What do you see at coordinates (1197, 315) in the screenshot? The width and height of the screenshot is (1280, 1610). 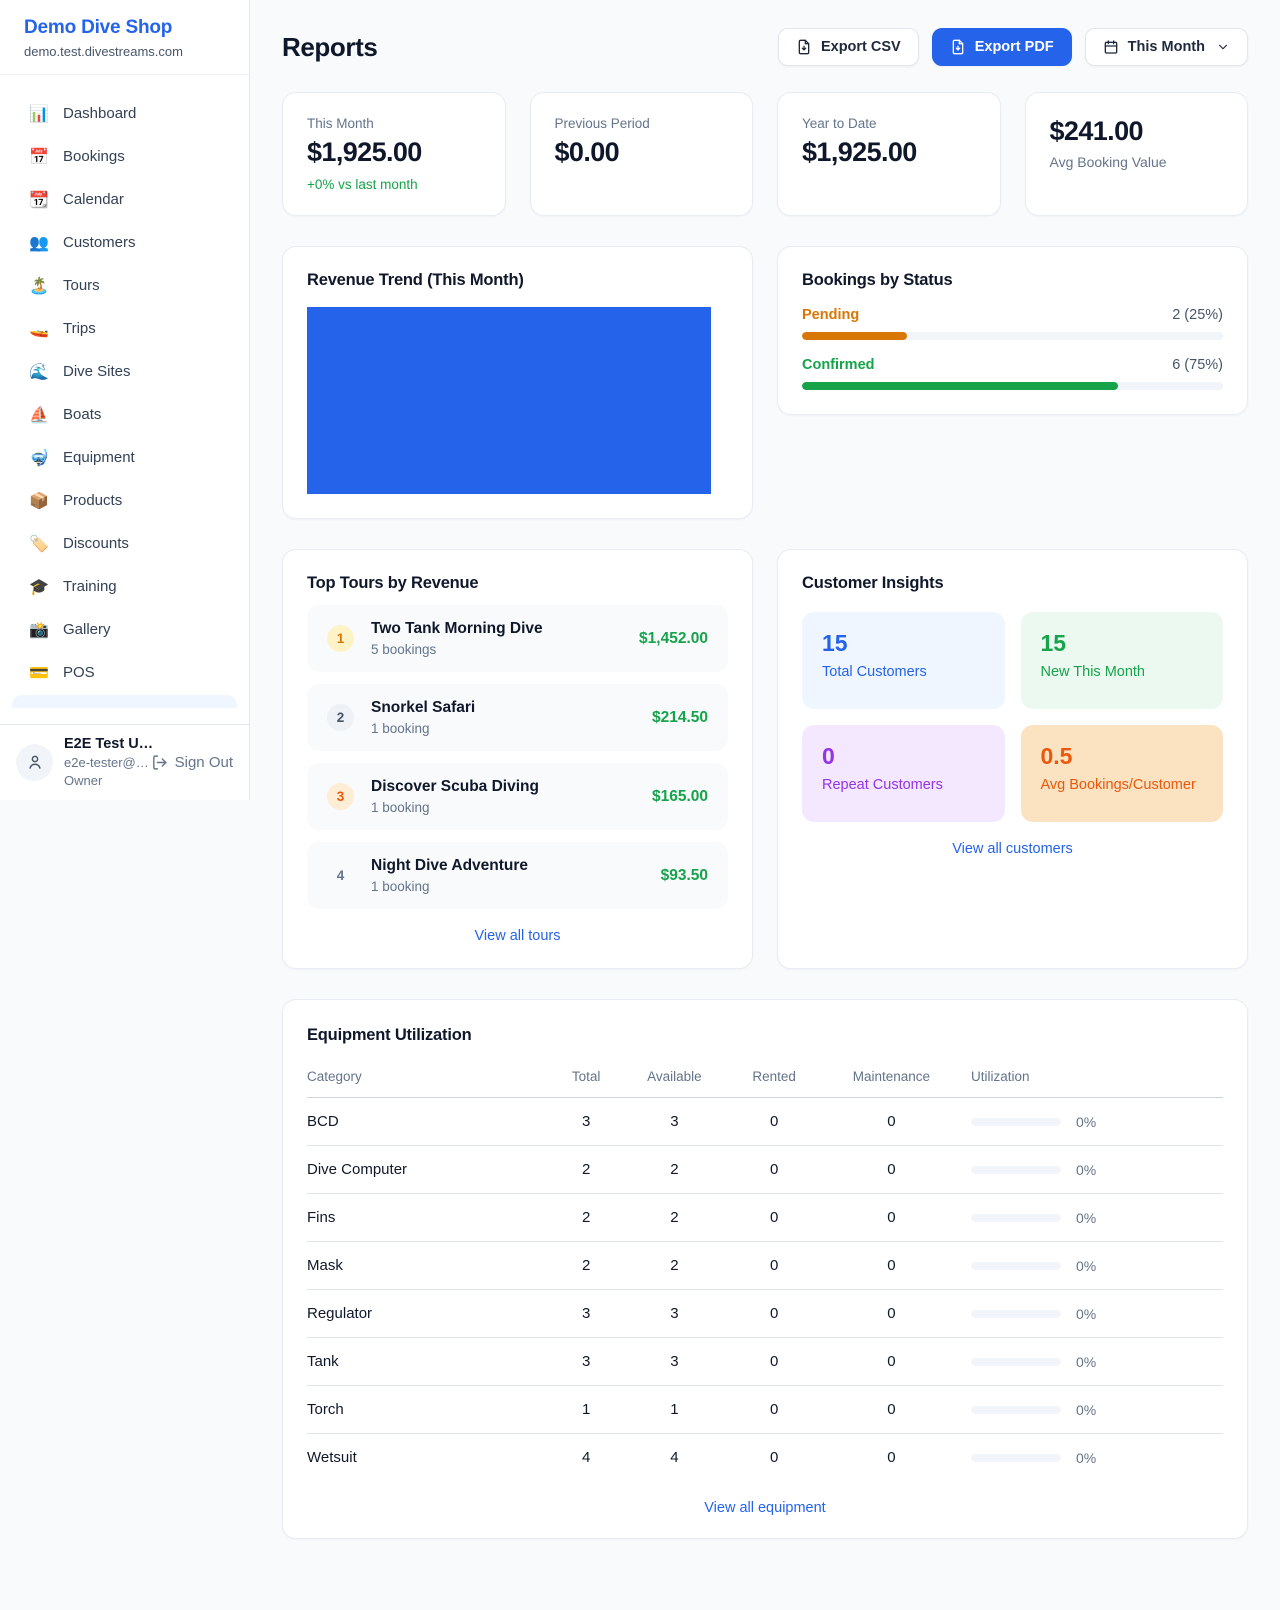 I see `status-value: 2 (25%)` at bounding box center [1197, 315].